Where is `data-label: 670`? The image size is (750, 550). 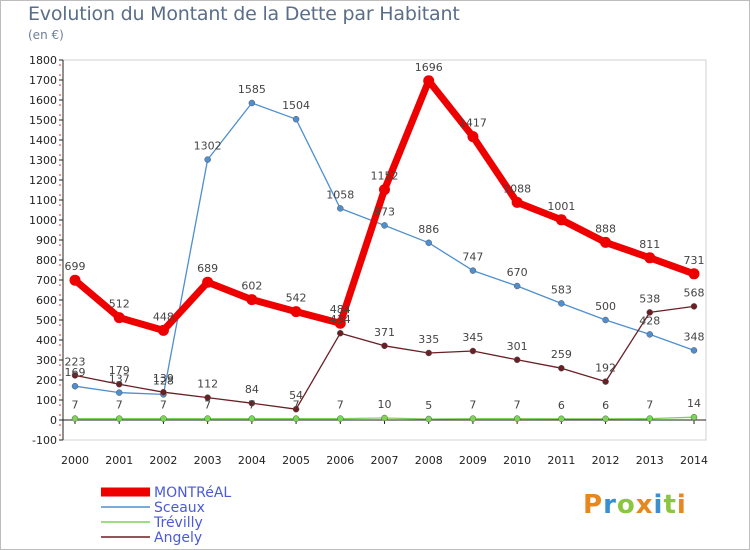
data-label: 670 is located at coordinates (517, 272).